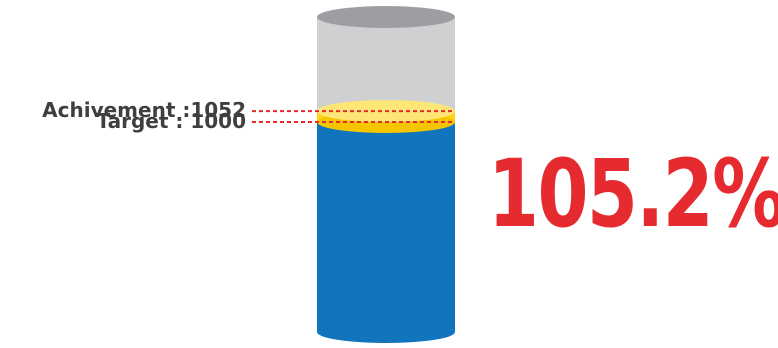 The width and height of the screenshot is (778, 348). I want to click on target-label: Target : 1000, so click(171, 121).